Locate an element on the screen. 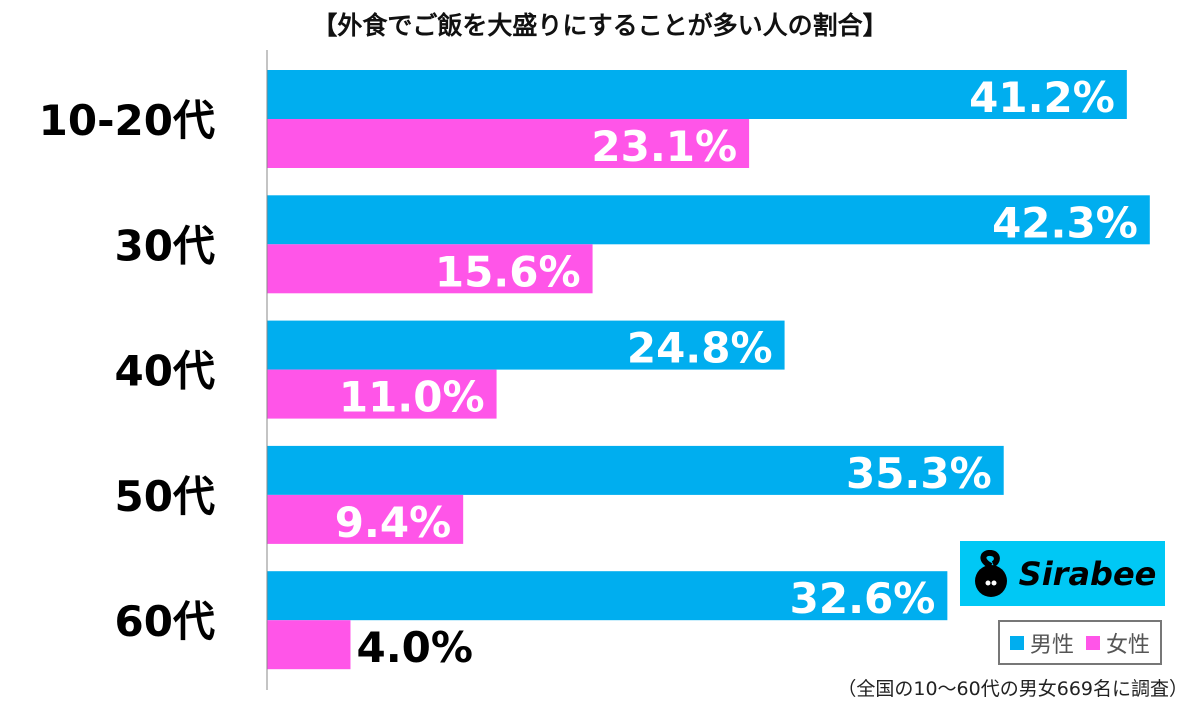 This screenshot has width=1200, height=701. legend-swatch-female is located at coordinates (1093, 642).